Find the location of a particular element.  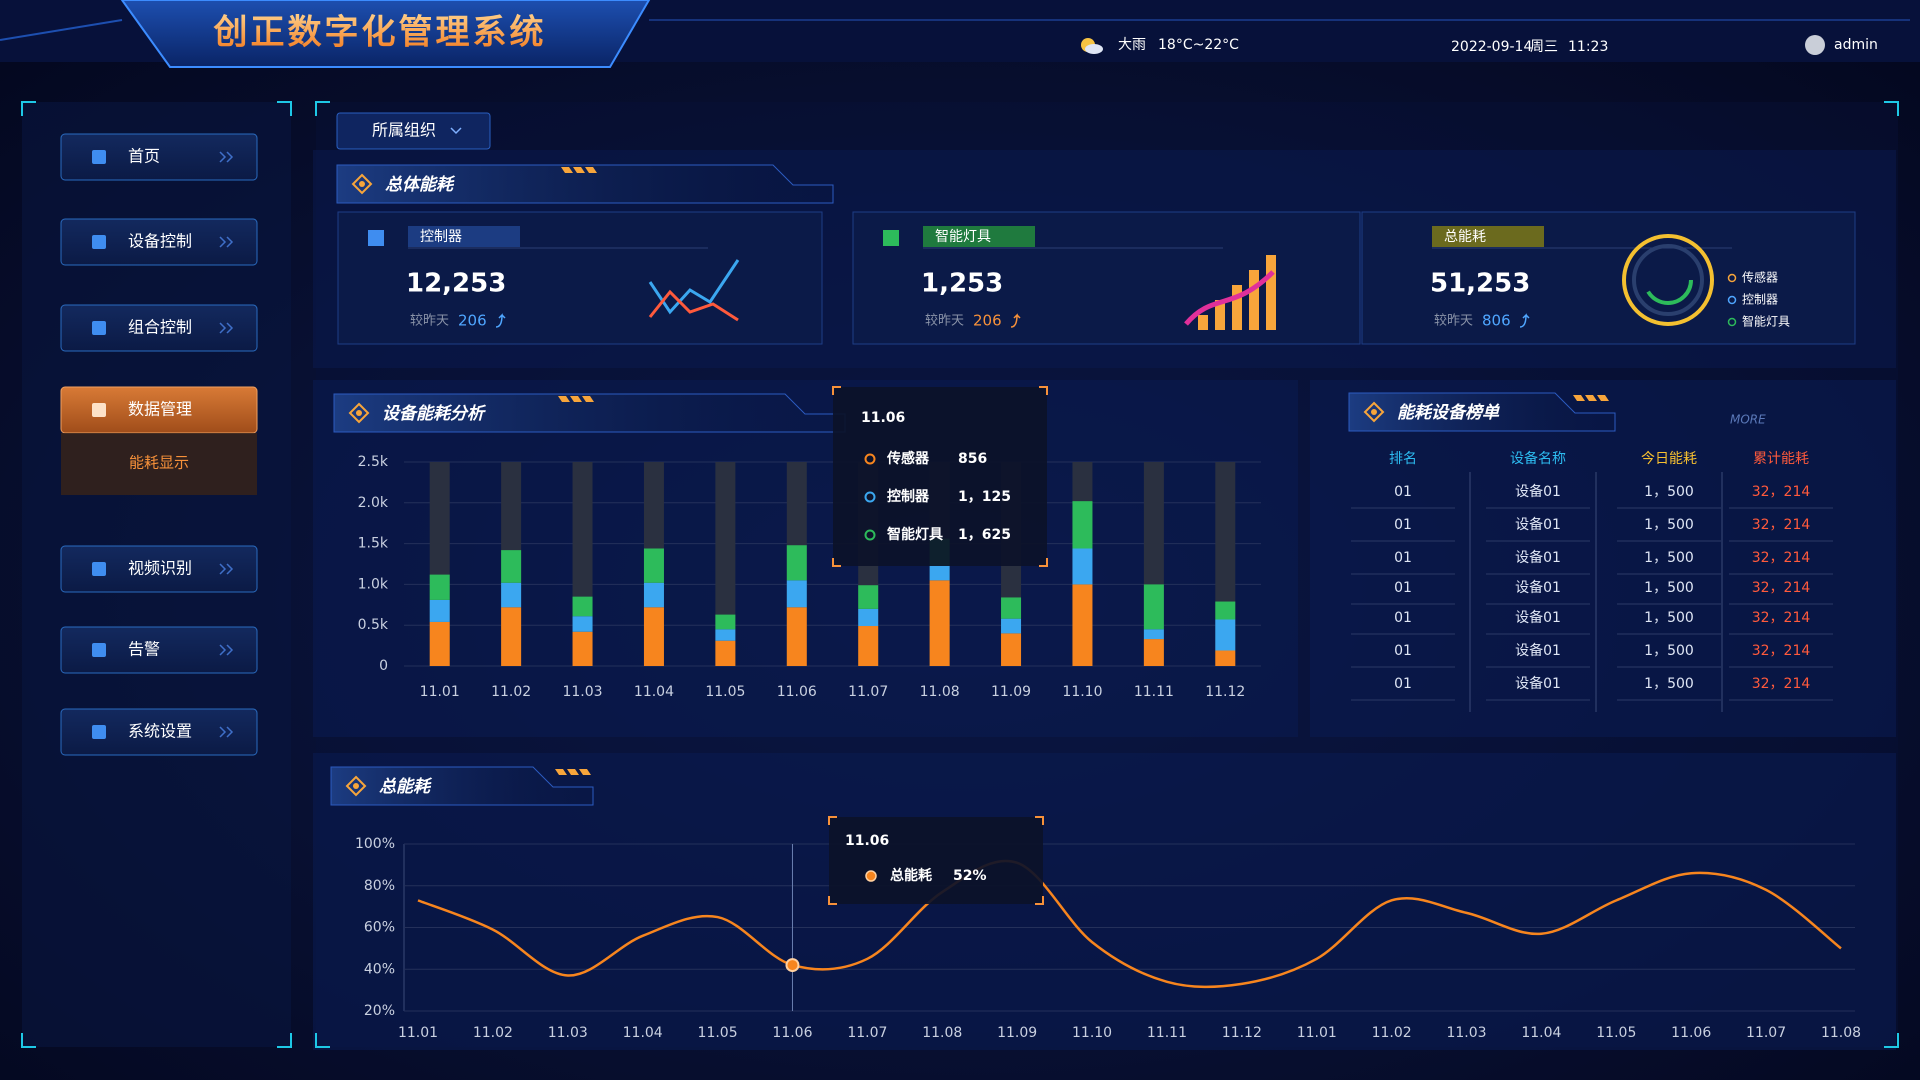

weather: 大雨 is located at coordinates (1132, 45).